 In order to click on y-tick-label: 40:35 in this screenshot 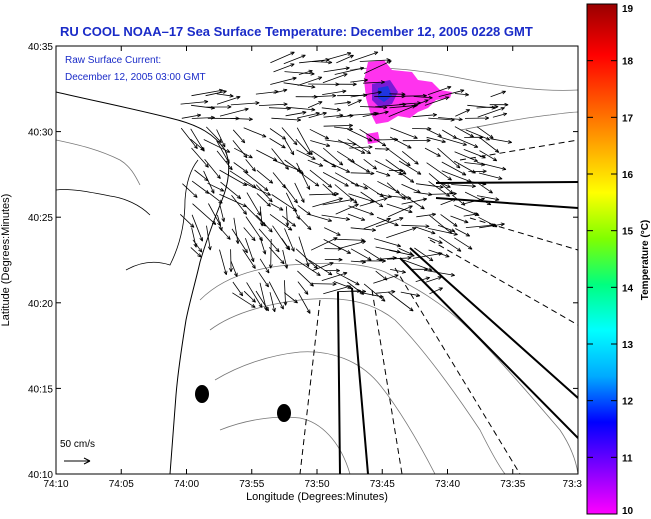, I will do `click(40, 47)`.